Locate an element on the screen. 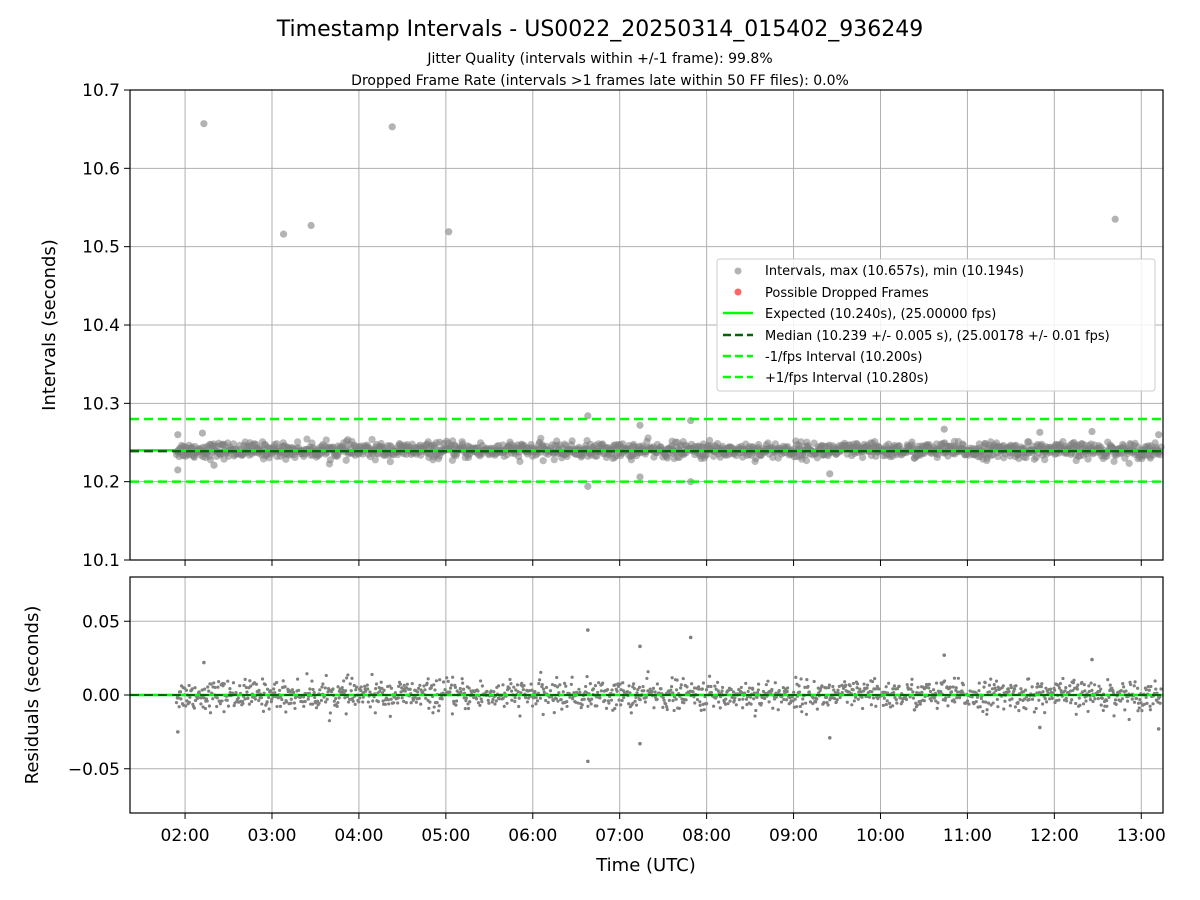  interval-outlier-point is located at coordinates (178, 435).